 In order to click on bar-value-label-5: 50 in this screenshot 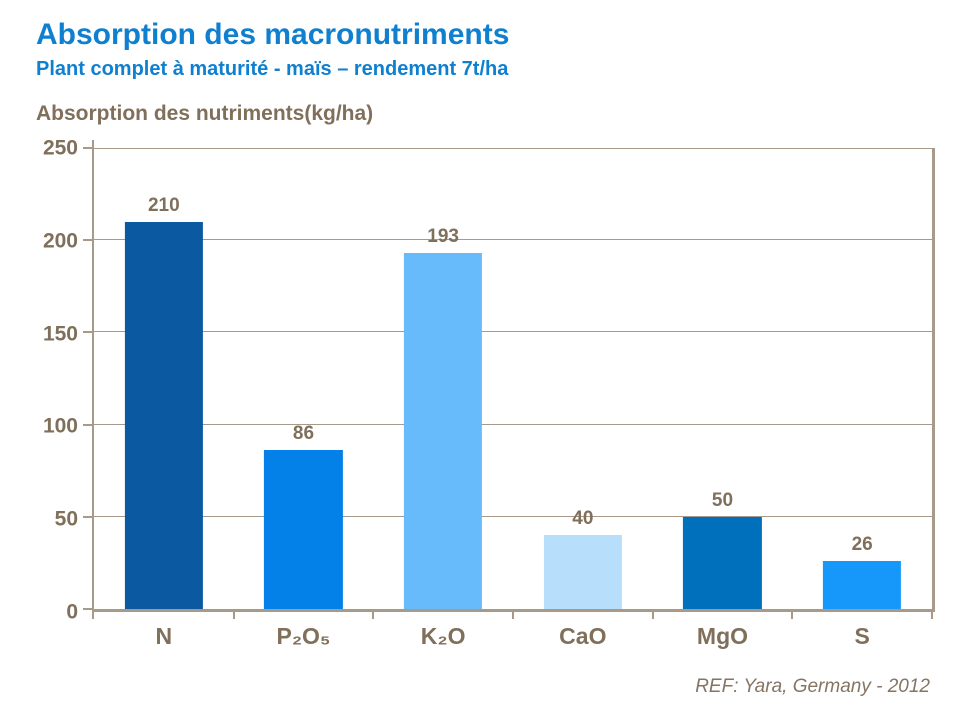, I will do `click(722, 500)`.